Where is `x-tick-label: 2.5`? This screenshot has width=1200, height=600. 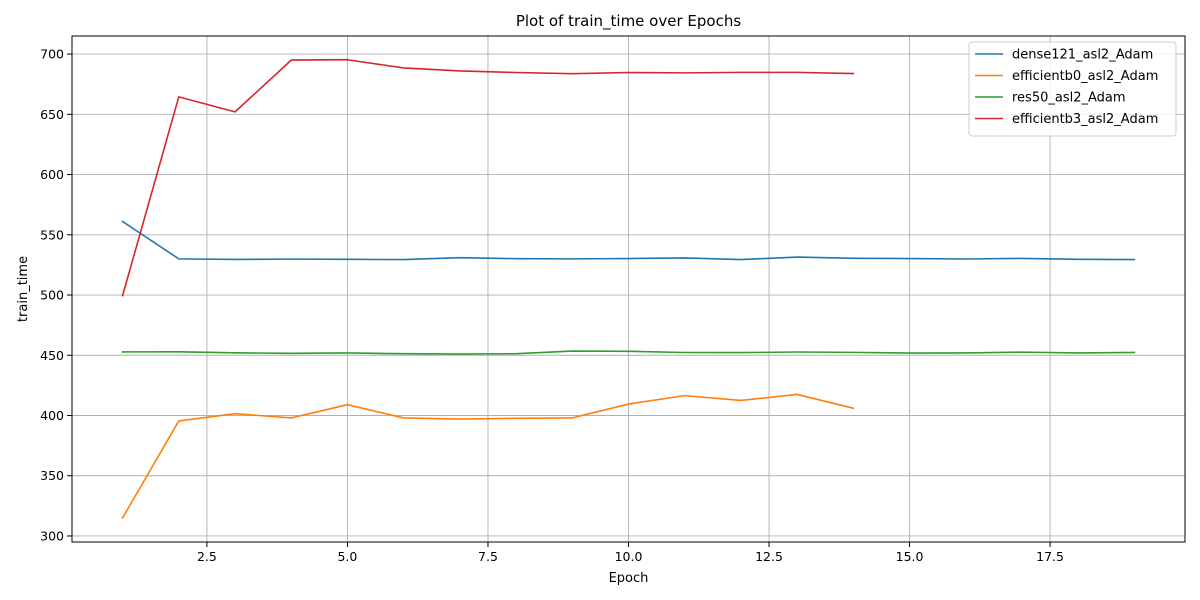 x-tick-label: 2.5 is located at coordinates (207, 556).